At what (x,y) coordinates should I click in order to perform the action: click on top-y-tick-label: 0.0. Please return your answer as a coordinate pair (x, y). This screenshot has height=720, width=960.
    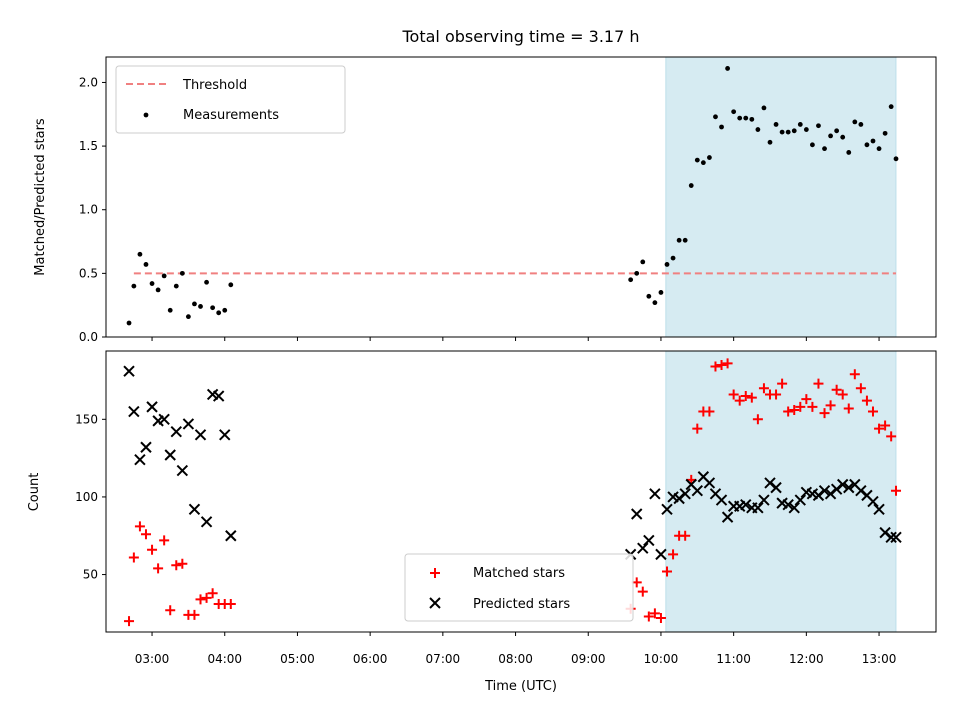
    Looking at the image, I should click on (88, 337).